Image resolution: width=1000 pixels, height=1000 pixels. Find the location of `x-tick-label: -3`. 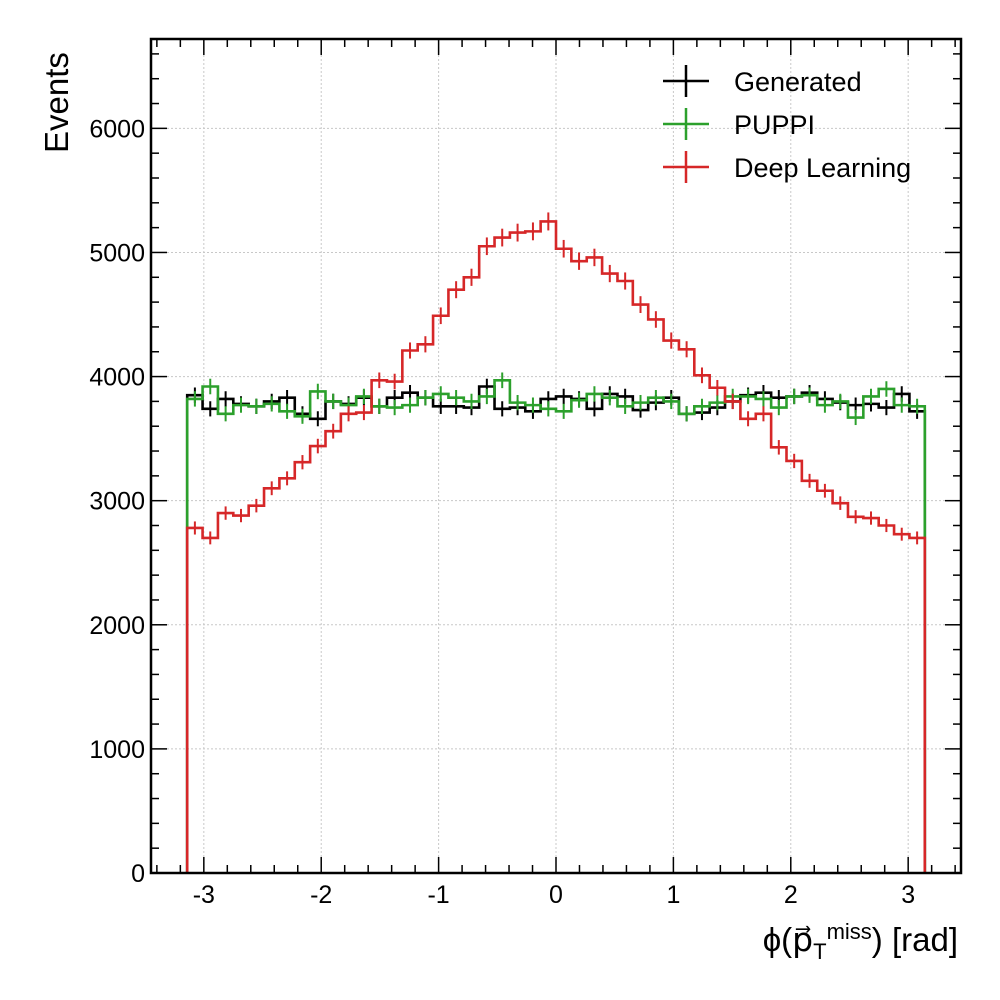

x-tick-label: -3 is located at coordinates (204, 895).